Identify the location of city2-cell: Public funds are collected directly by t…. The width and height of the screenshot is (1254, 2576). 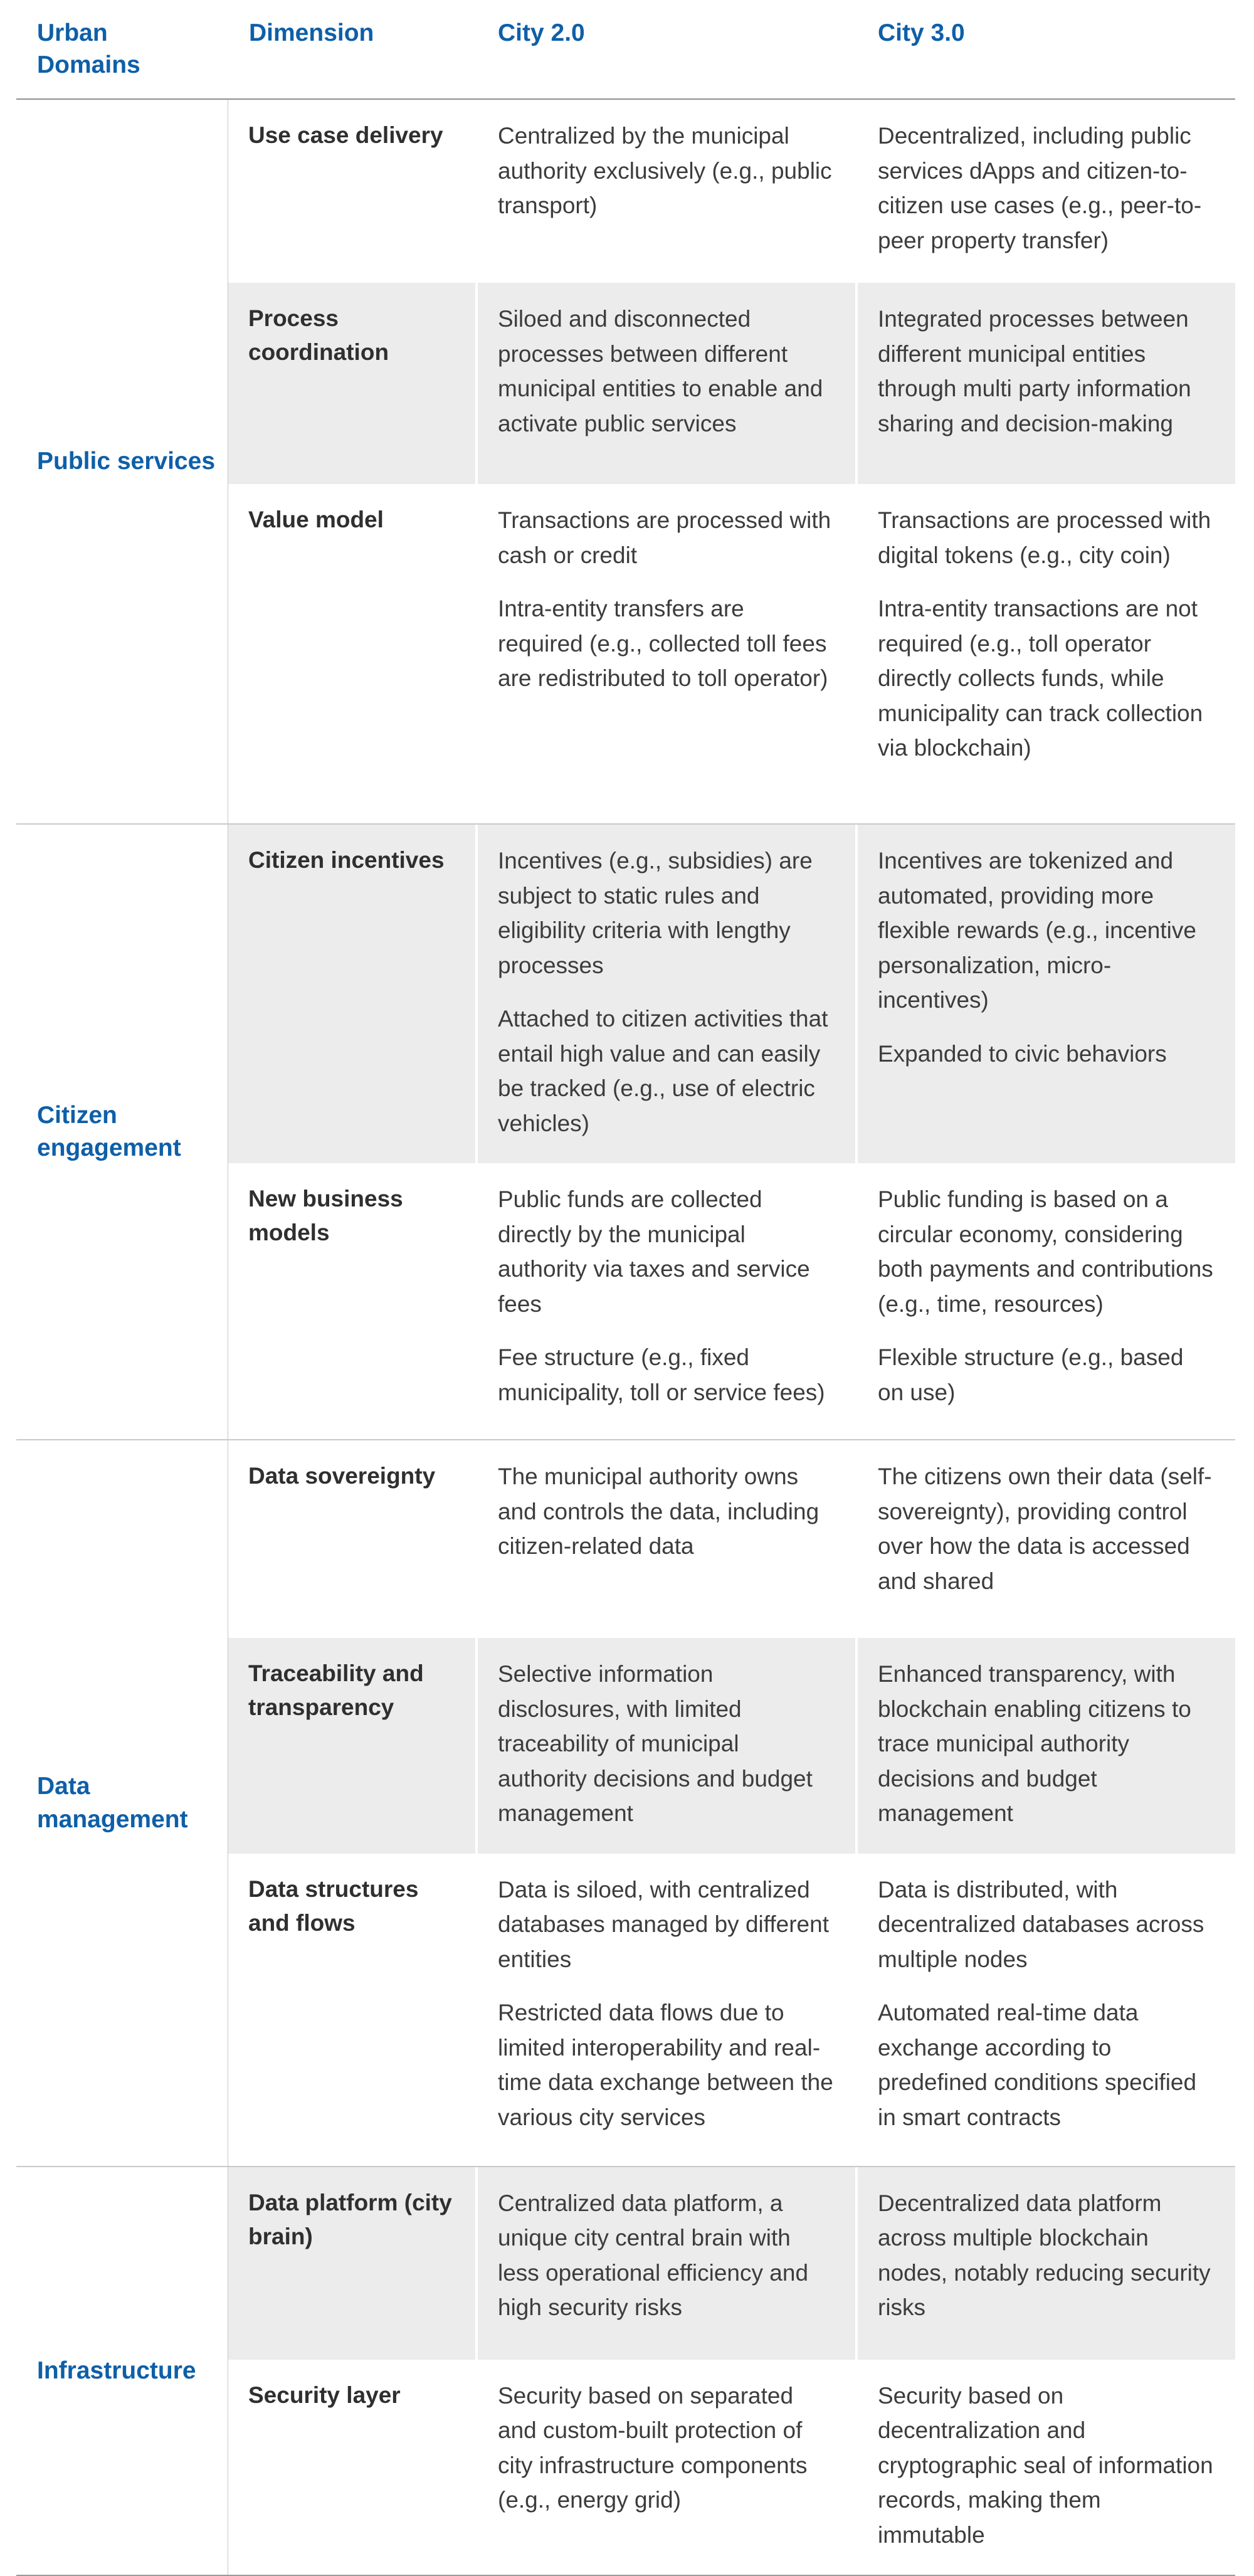
(665, 1301).